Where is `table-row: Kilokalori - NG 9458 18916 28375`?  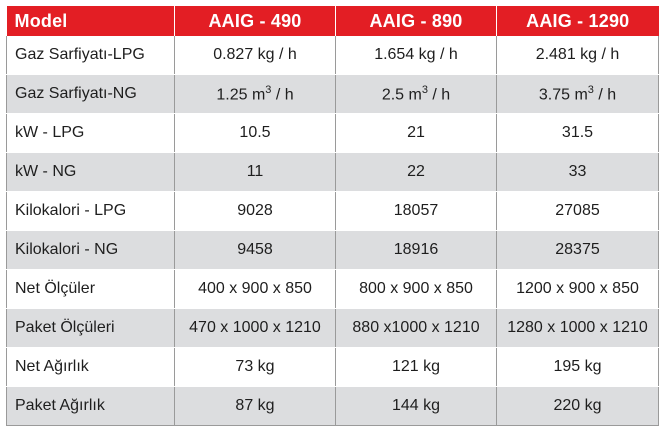 table-row: Kilokalori - NG 9458 18916 28375 is located at coordinates (332, 250).